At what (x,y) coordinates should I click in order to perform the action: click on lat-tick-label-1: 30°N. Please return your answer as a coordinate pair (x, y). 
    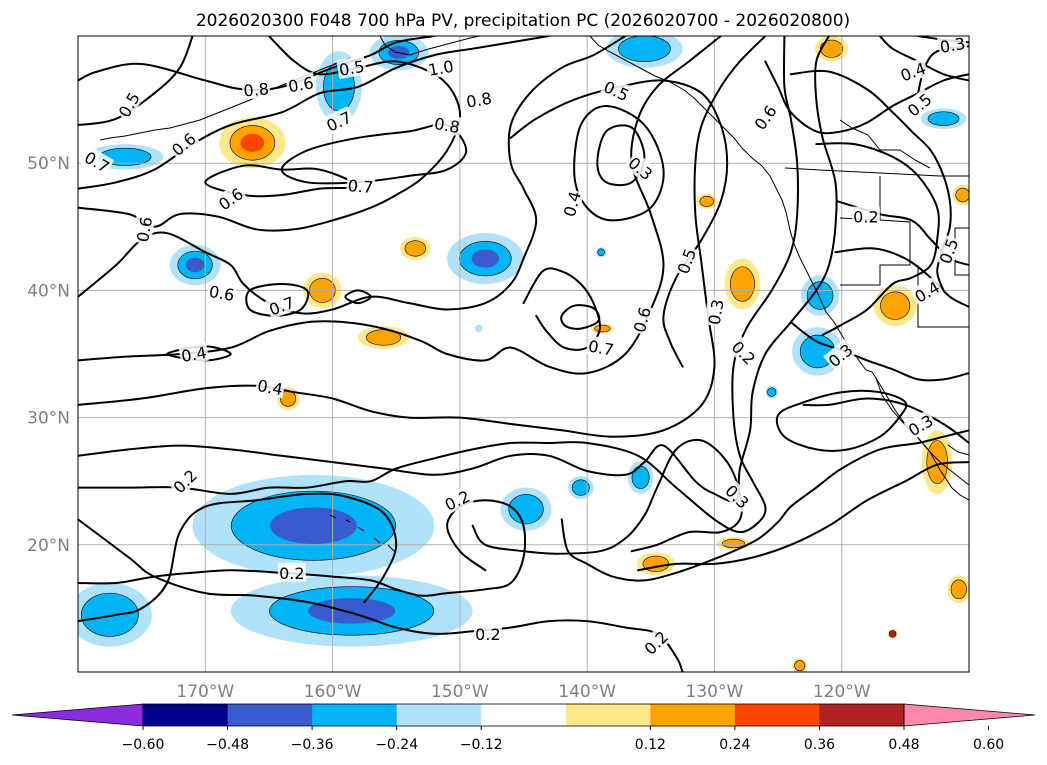
    Looking at the image, I should click on (48, 419).